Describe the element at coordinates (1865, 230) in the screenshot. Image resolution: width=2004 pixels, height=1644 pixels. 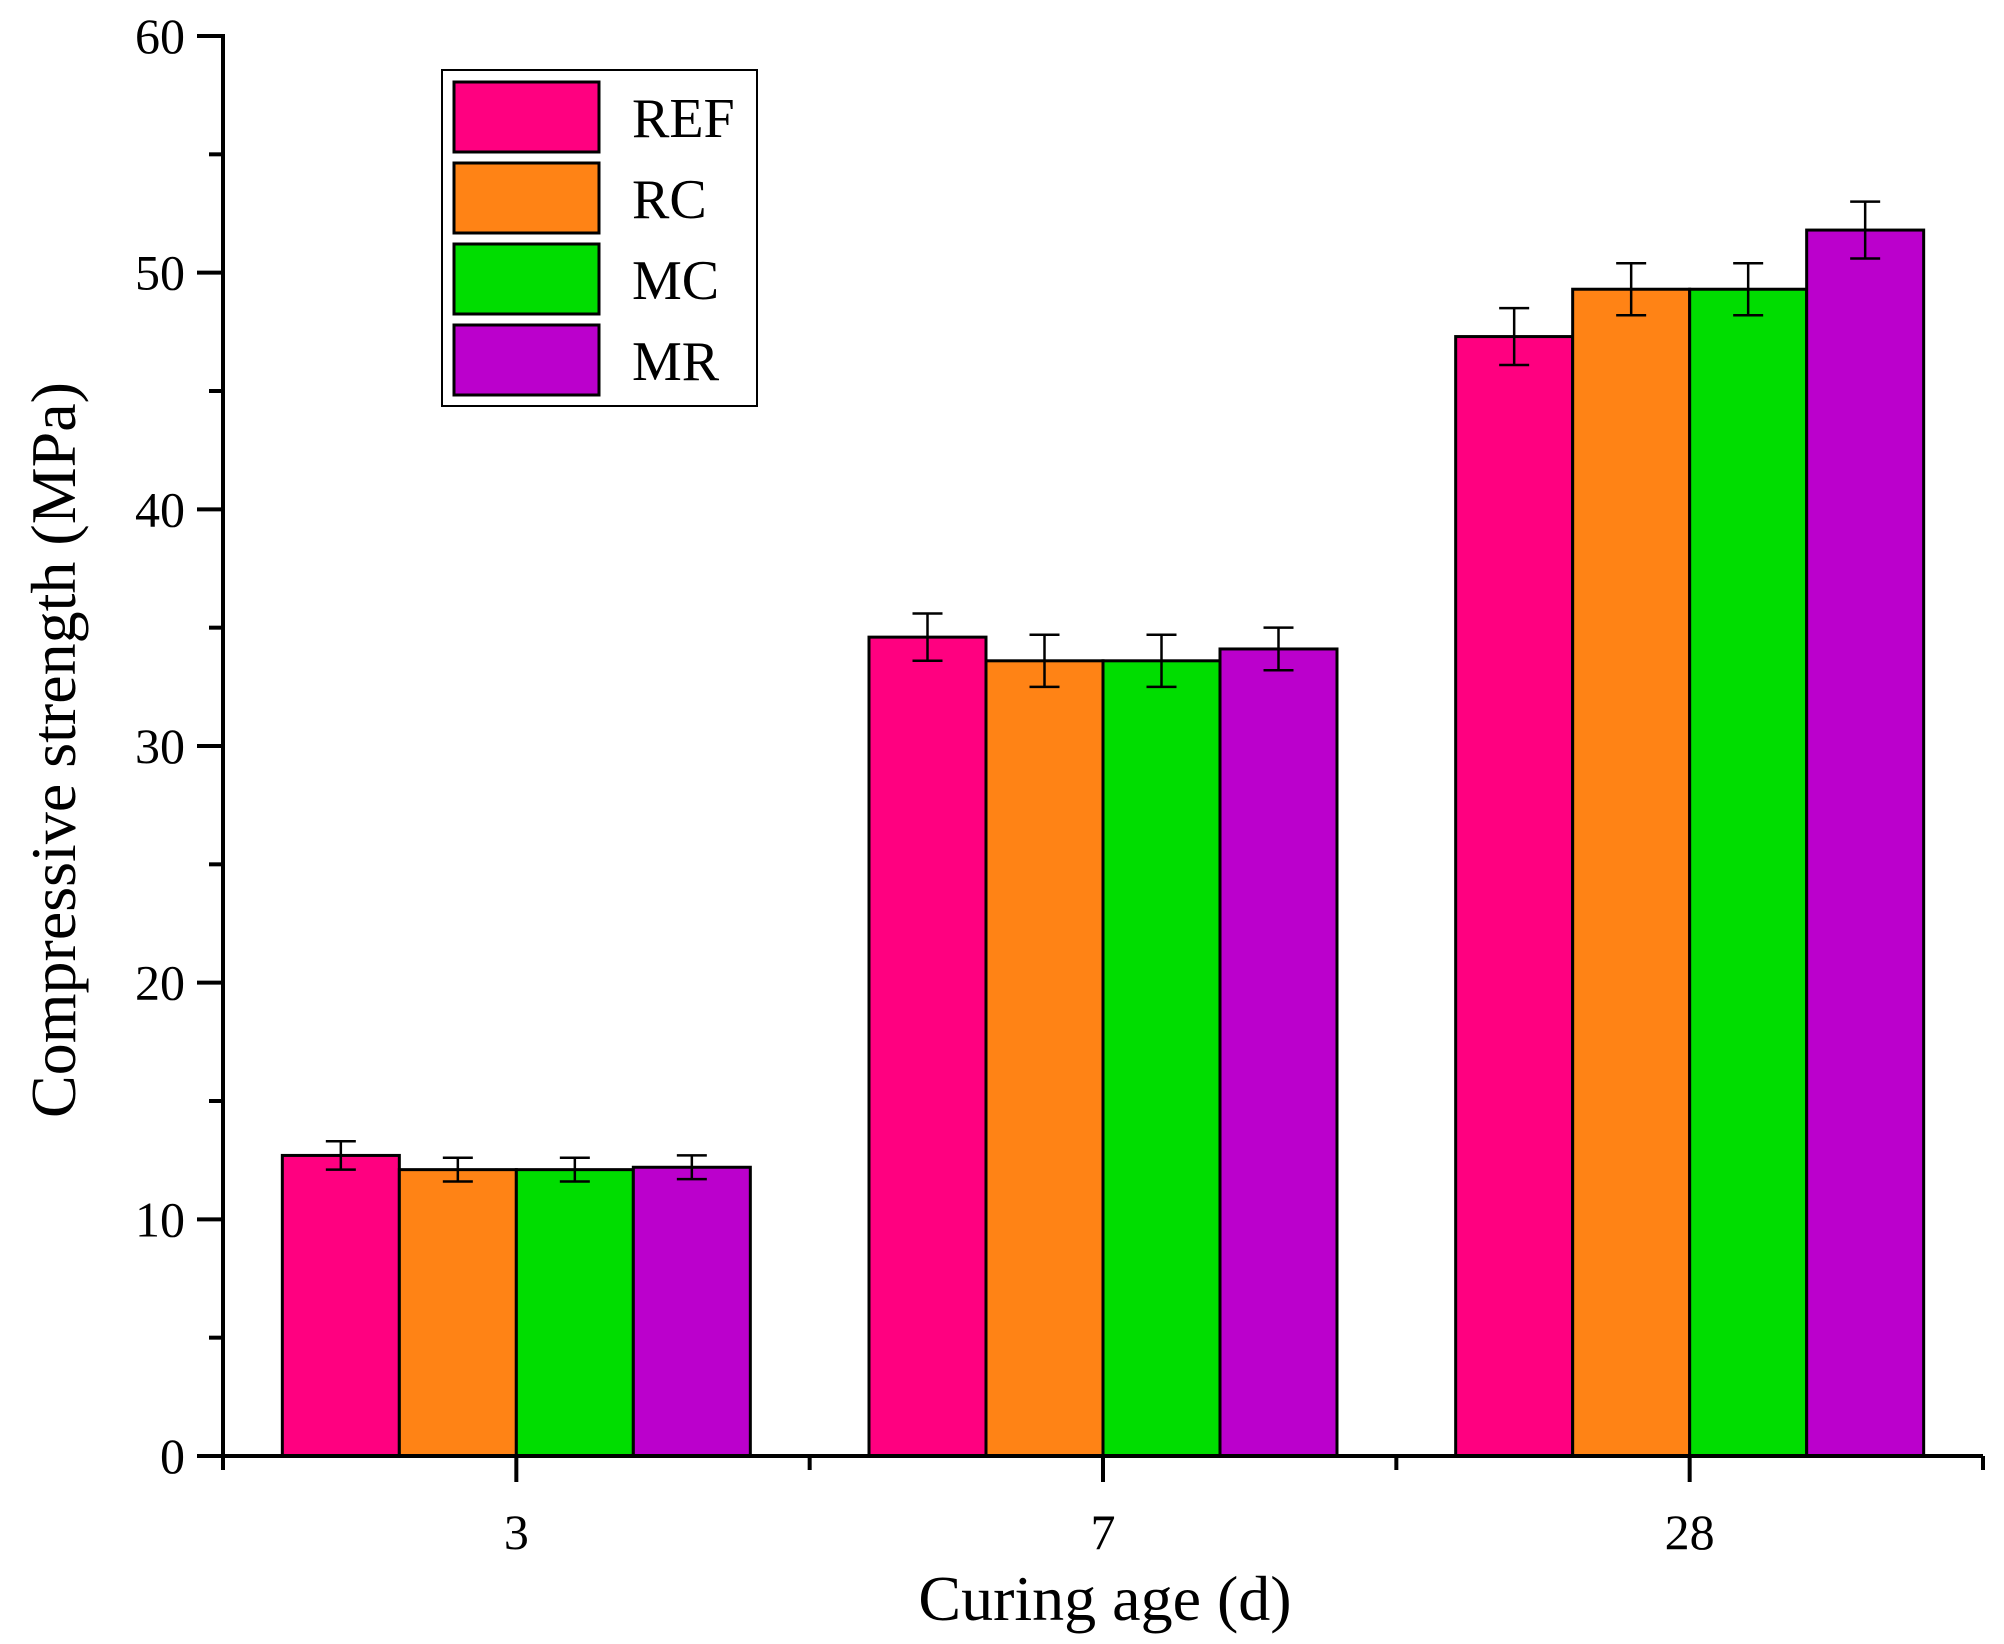
I see `error-bar-mr-28d` at that location.